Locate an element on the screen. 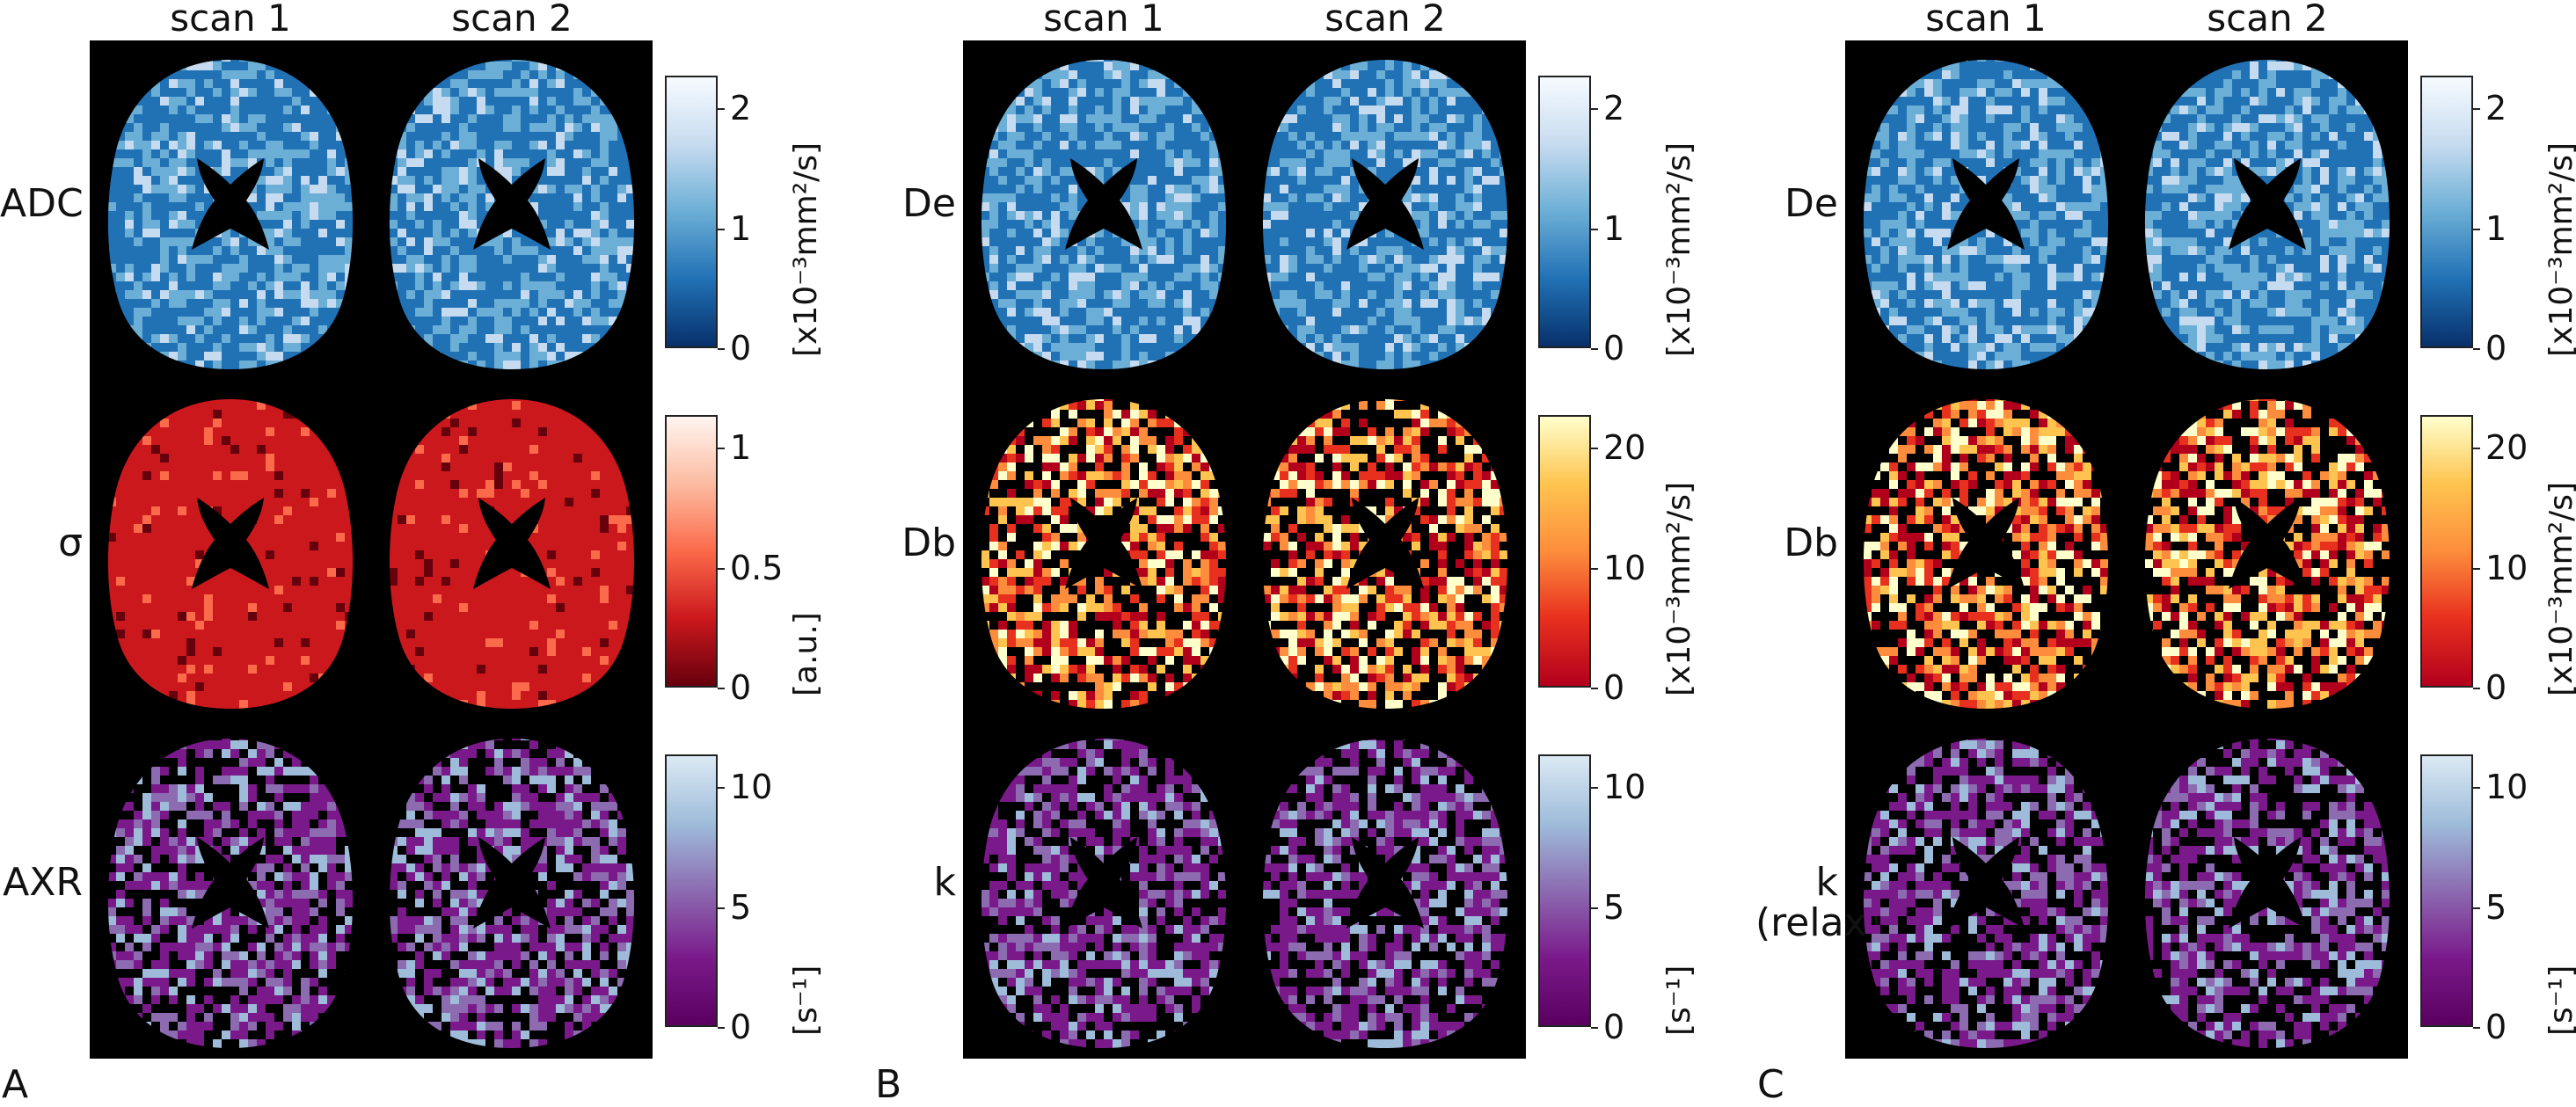  row-label: De is located at coordinates (1811, 203).